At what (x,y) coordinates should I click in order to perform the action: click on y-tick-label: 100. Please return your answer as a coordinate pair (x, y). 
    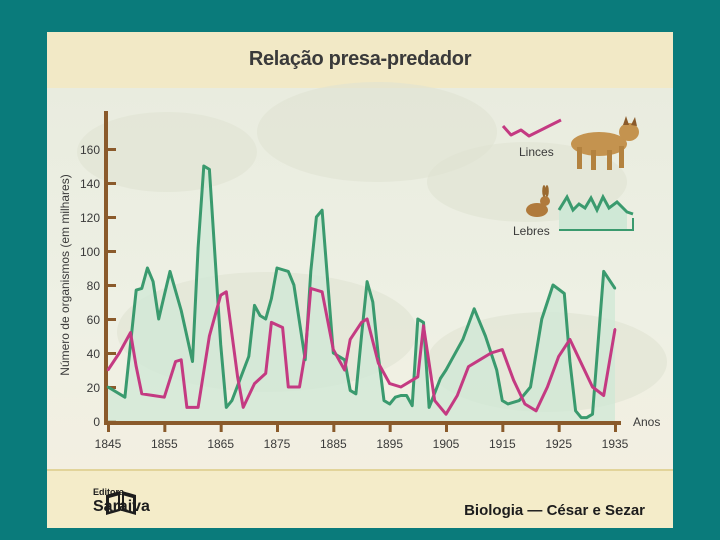
    Looking at the image, I should click on (90, 252).